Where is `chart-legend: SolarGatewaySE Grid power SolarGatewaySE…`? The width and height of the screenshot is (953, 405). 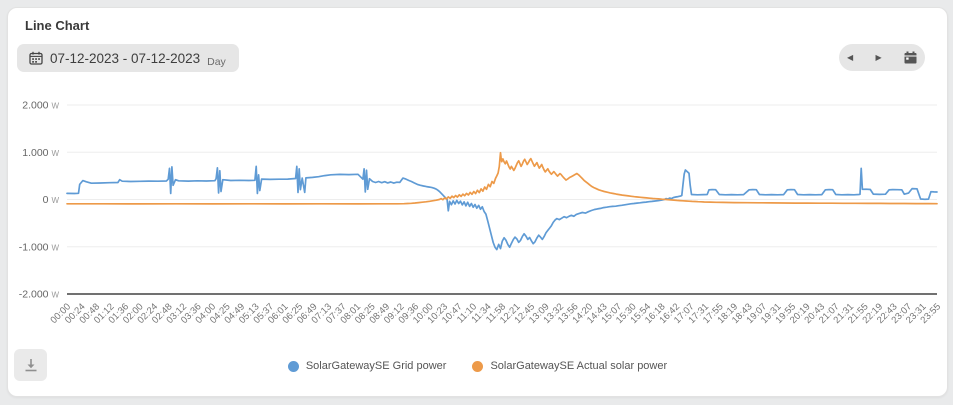 chart-legend: SolarGatewaySE Grid power SolarGatewaySE… is located at coordinates (477, 366).